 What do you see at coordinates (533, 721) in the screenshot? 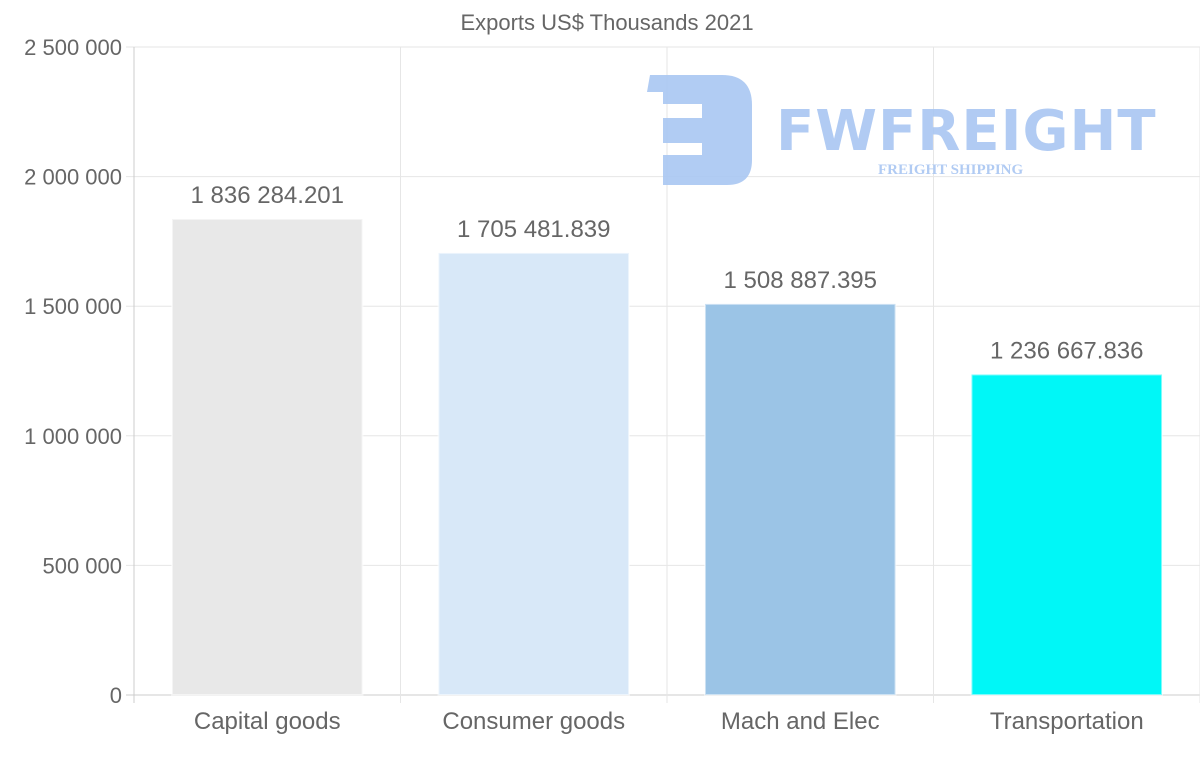
I see `x-tick-label: Consumer goods` at bounding box center [533, 721].